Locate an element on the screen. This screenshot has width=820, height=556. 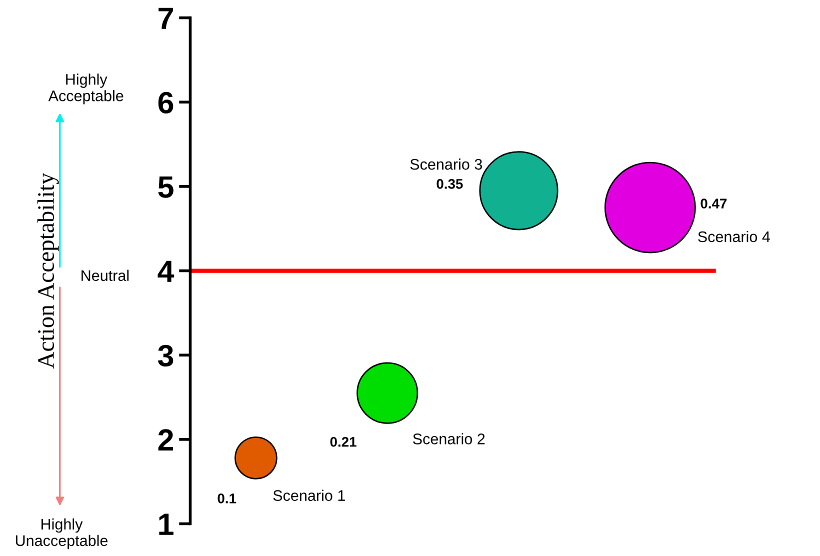
data-label: 0.47 is located at coordinates (713, 203).